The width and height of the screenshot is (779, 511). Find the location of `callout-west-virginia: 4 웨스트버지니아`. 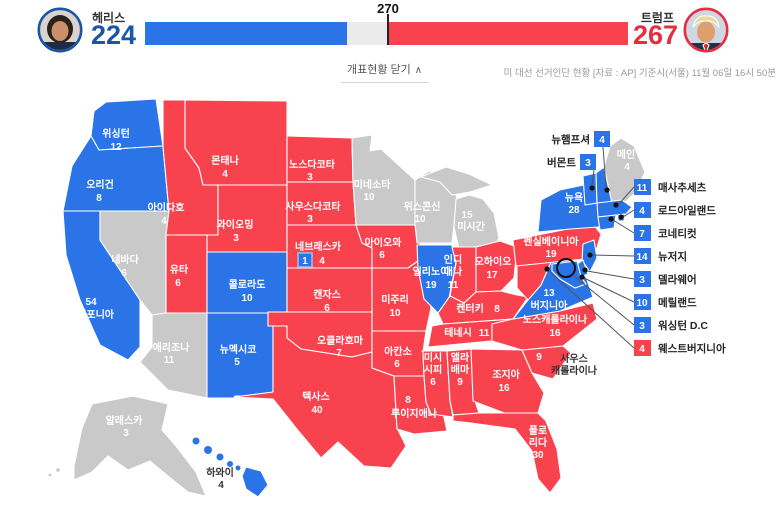

callout-west-virginia: 4 웨스트버지니아 is located at coordinates (680, 348).